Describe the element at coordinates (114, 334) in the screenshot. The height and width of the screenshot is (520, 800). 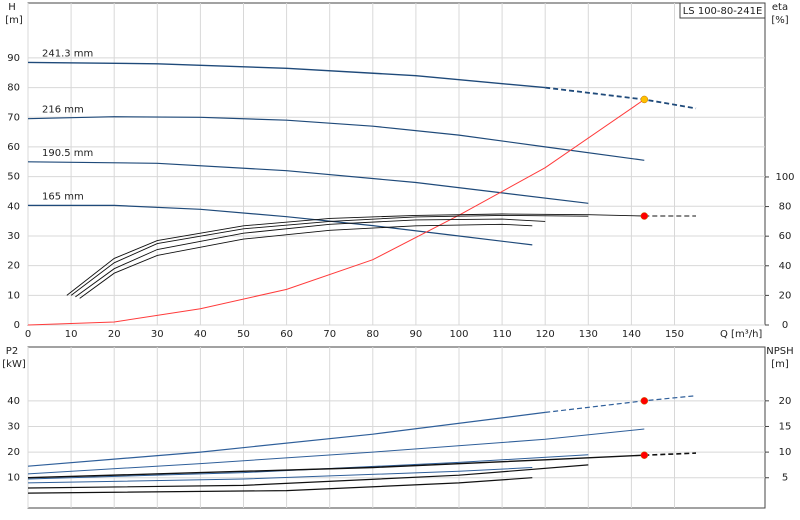
I see `x-tick-label: 20` at that location.